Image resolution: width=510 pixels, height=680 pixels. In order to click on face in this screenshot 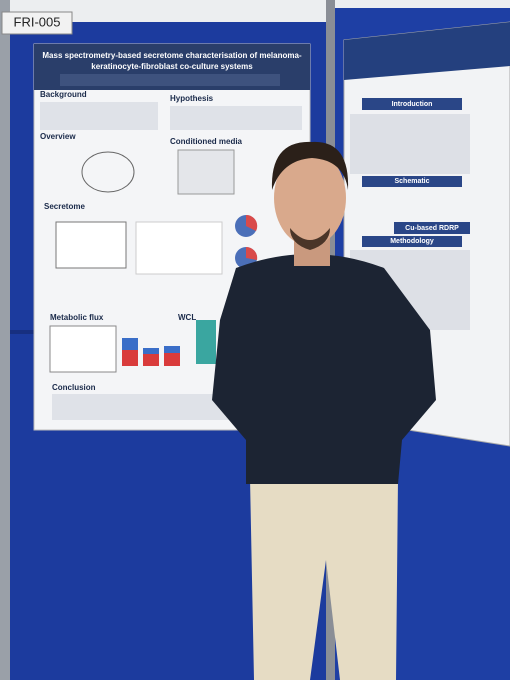, I will do `click(310, 198)`.